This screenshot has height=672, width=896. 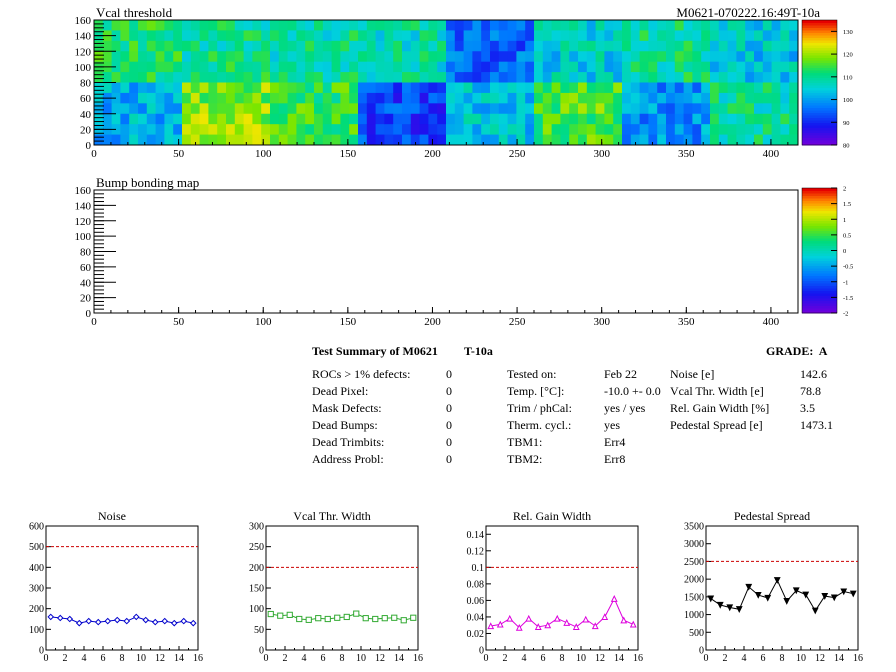 I want to click on defect-value: 0, so click(x=449, y=408).